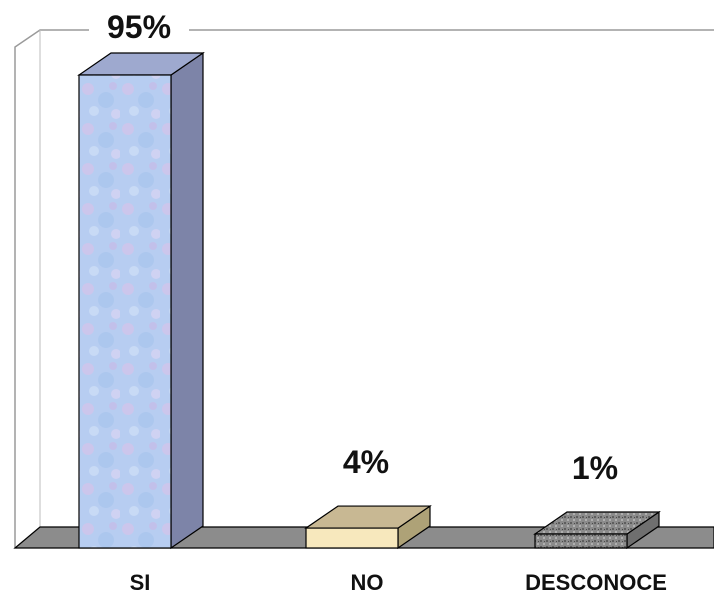 The height and width of the screenshot is (605, 714). What do you see at coordinates (187, 300) in the screenshot?
I see `bar-si-side` at bounding box center [187, 300].